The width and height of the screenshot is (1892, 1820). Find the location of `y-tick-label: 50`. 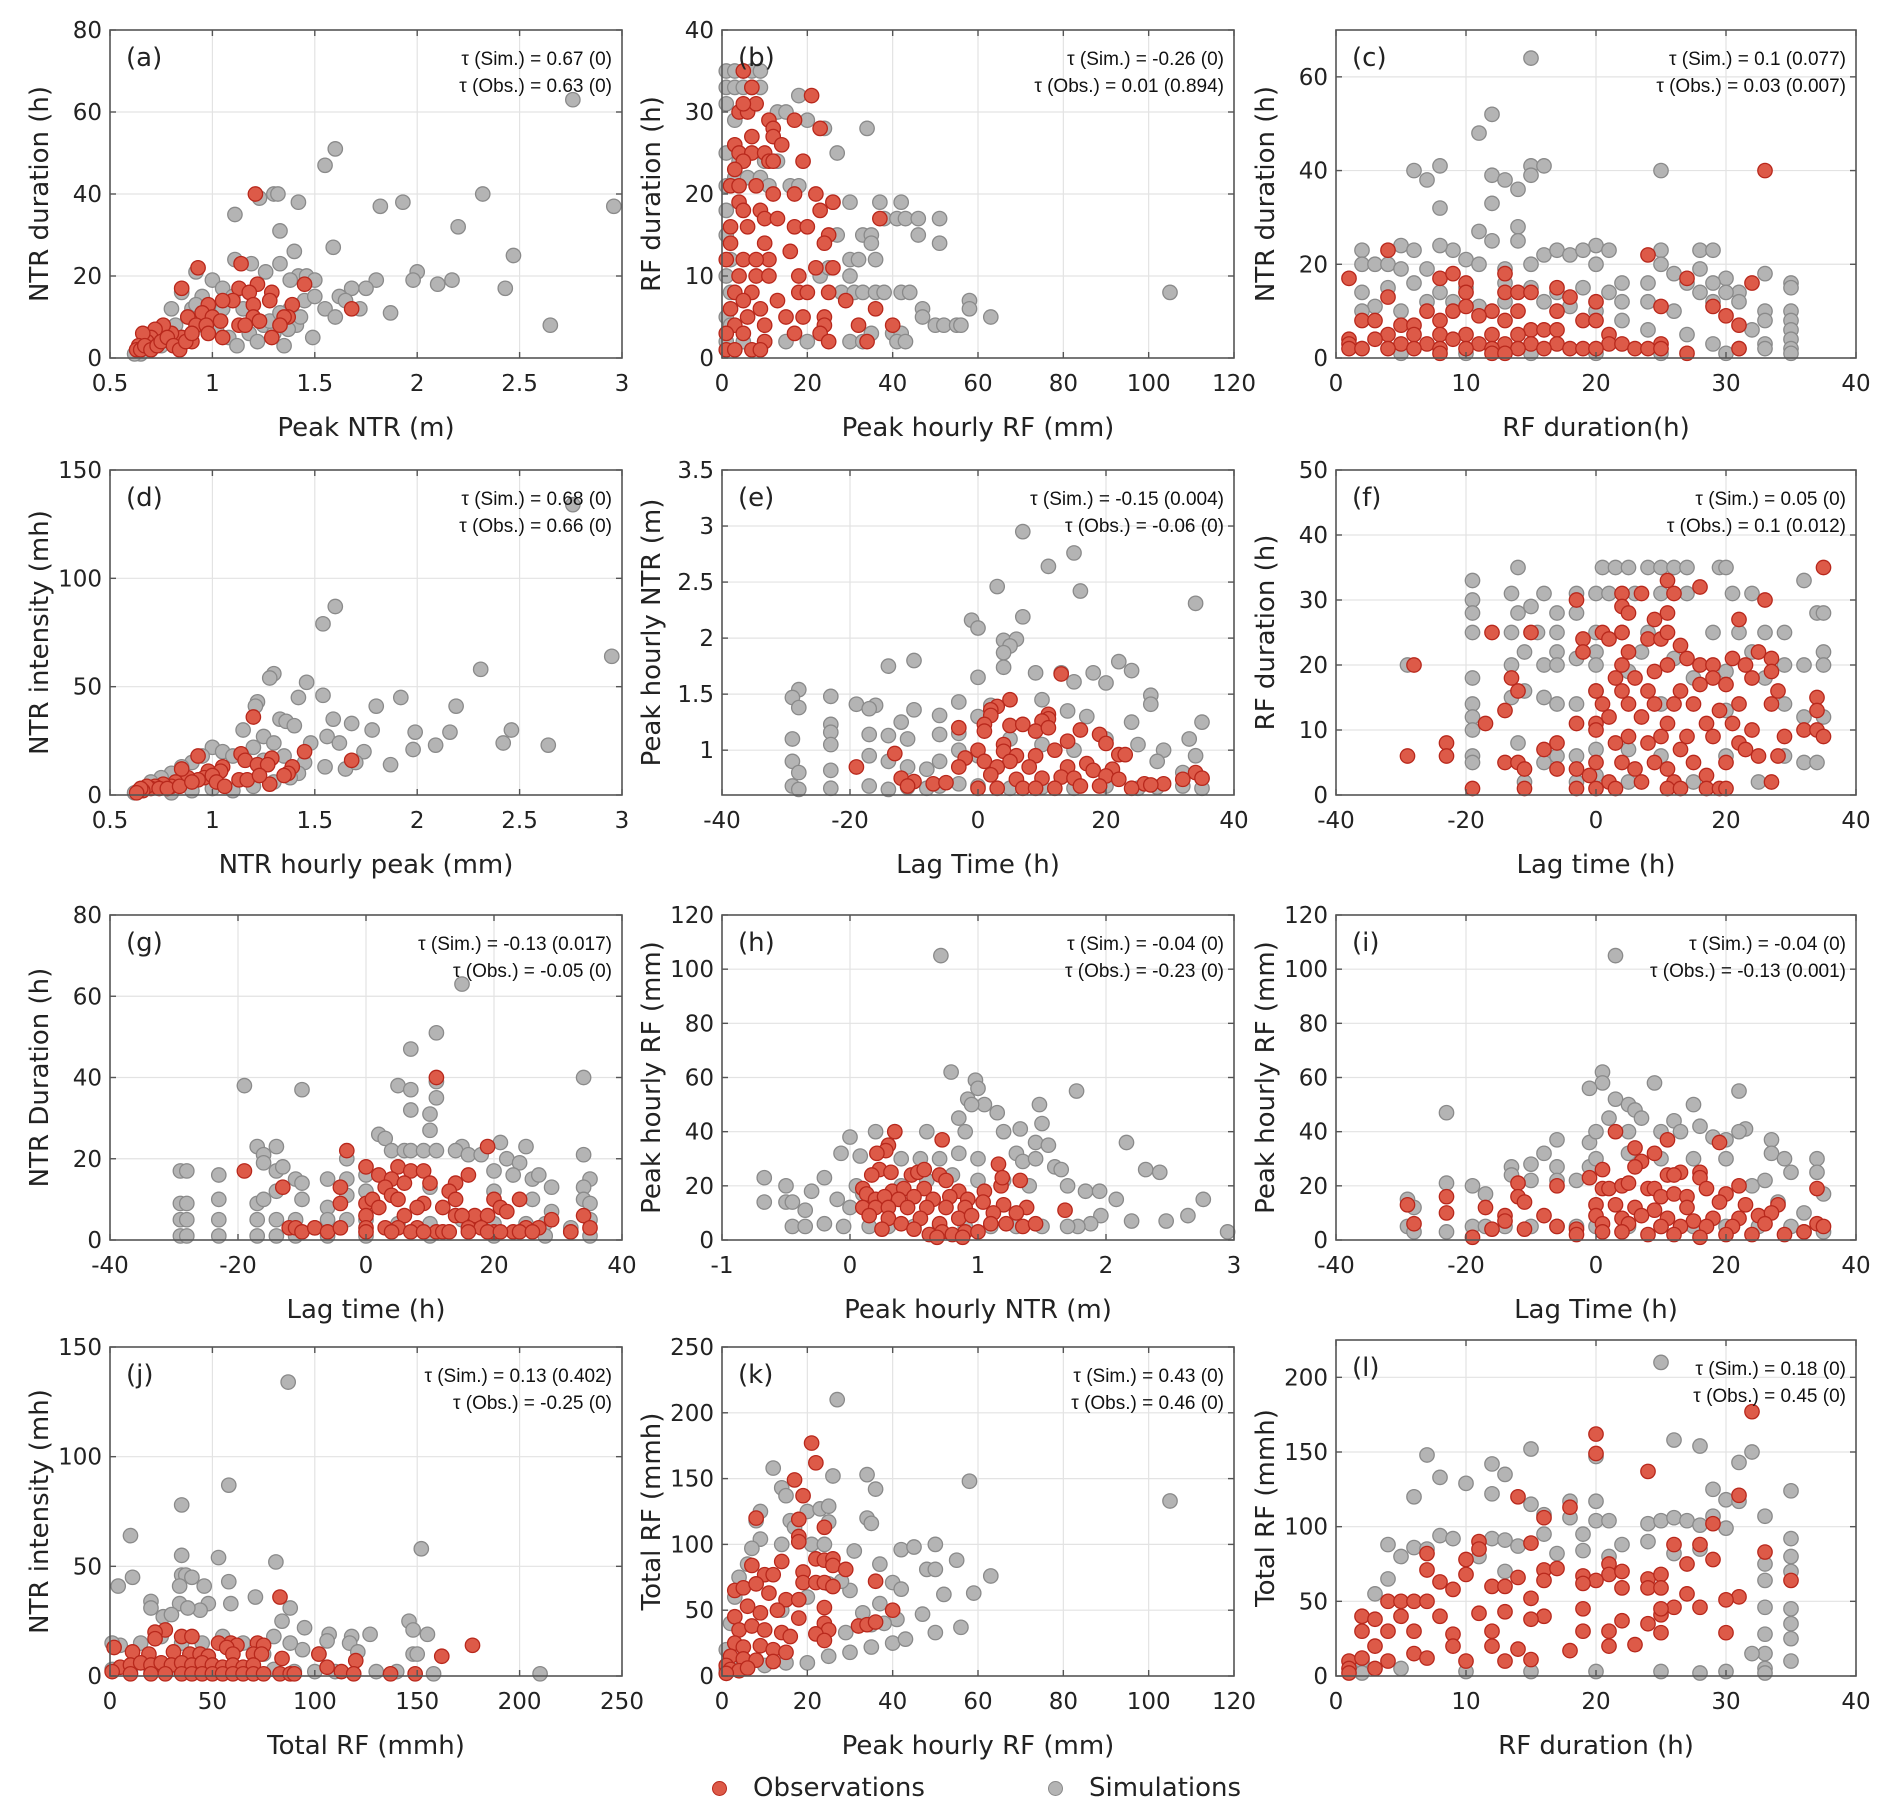

y-tick-label: 50 is located at coordinates (699, 1611).